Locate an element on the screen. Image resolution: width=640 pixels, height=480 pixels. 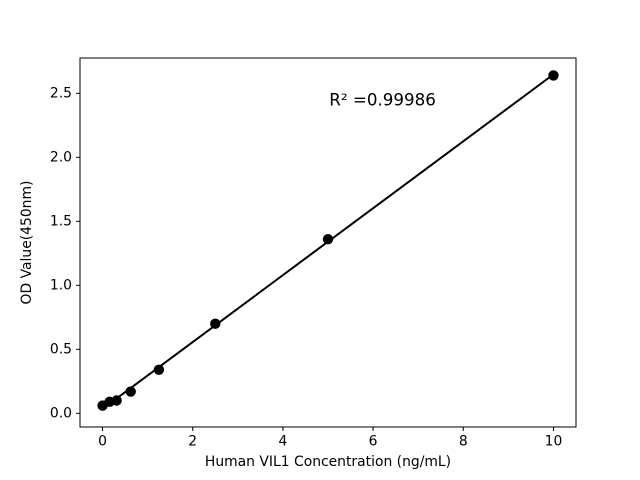
x-tick-label: 8 is located at coordinates (463, 442).